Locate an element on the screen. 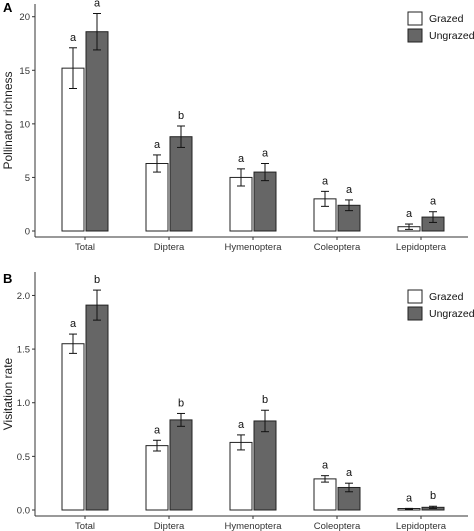  y-tick-label: 0 is located at coordinates (27, 232).